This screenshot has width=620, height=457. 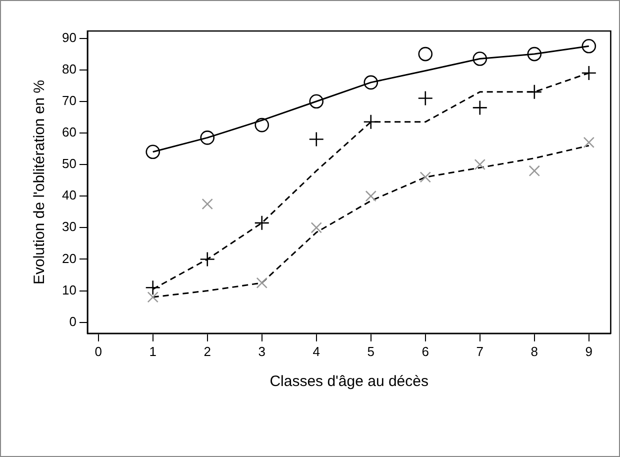 What do you see at coordinates (534, 351) in the screenshot?
I see `x-tick-label: 8` at bounding box center [534, 351].